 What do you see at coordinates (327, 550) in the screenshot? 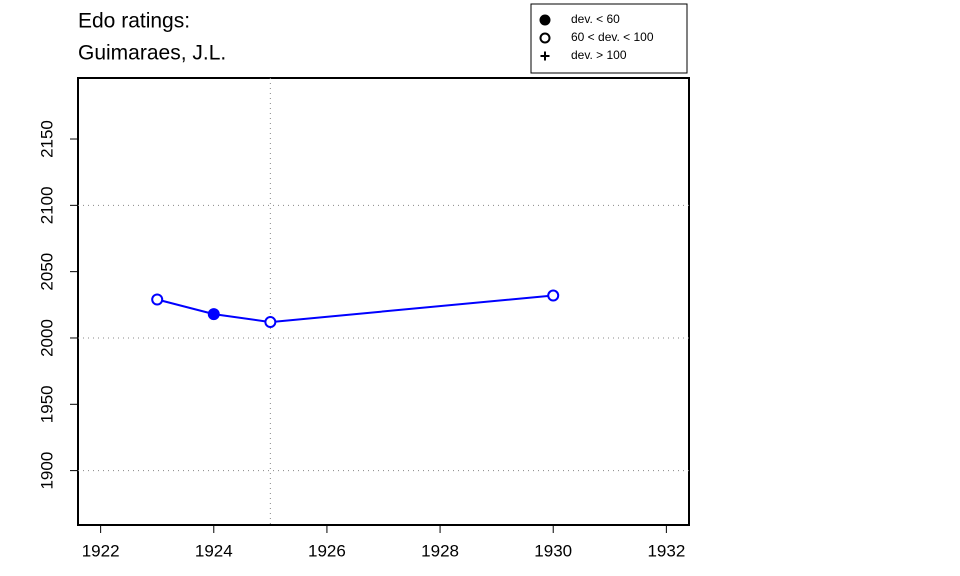
I see `x-tick-label: 1926` at bounding box center [327, 550].